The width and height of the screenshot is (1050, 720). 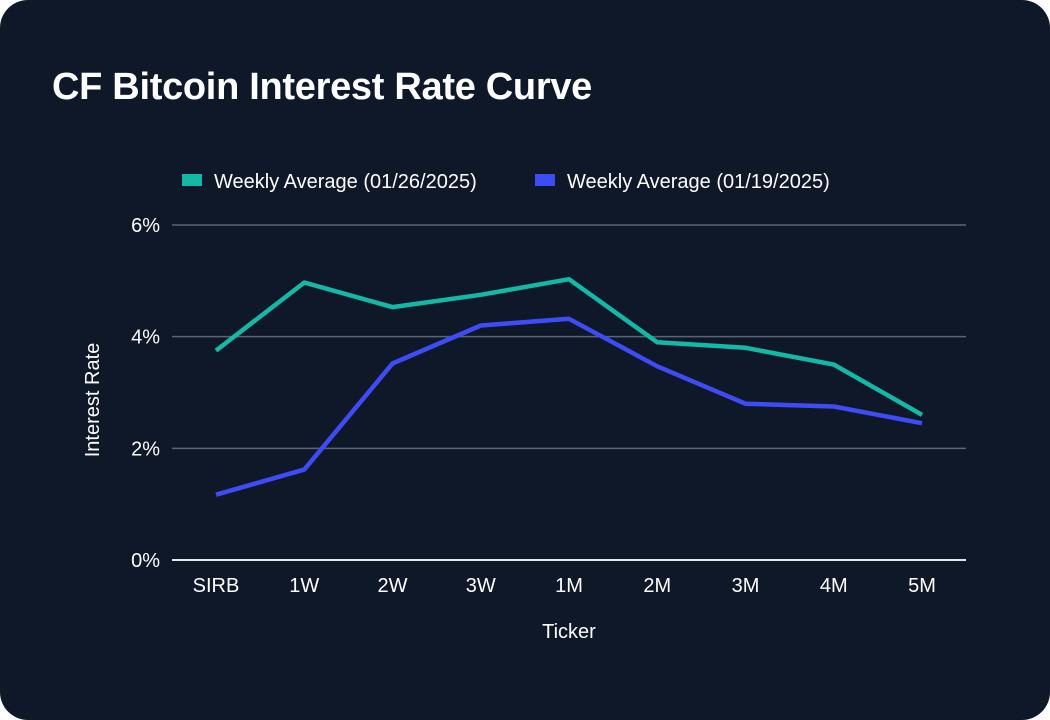 I want to click on y-tick-label: 0%, so click(x=145, y=561).